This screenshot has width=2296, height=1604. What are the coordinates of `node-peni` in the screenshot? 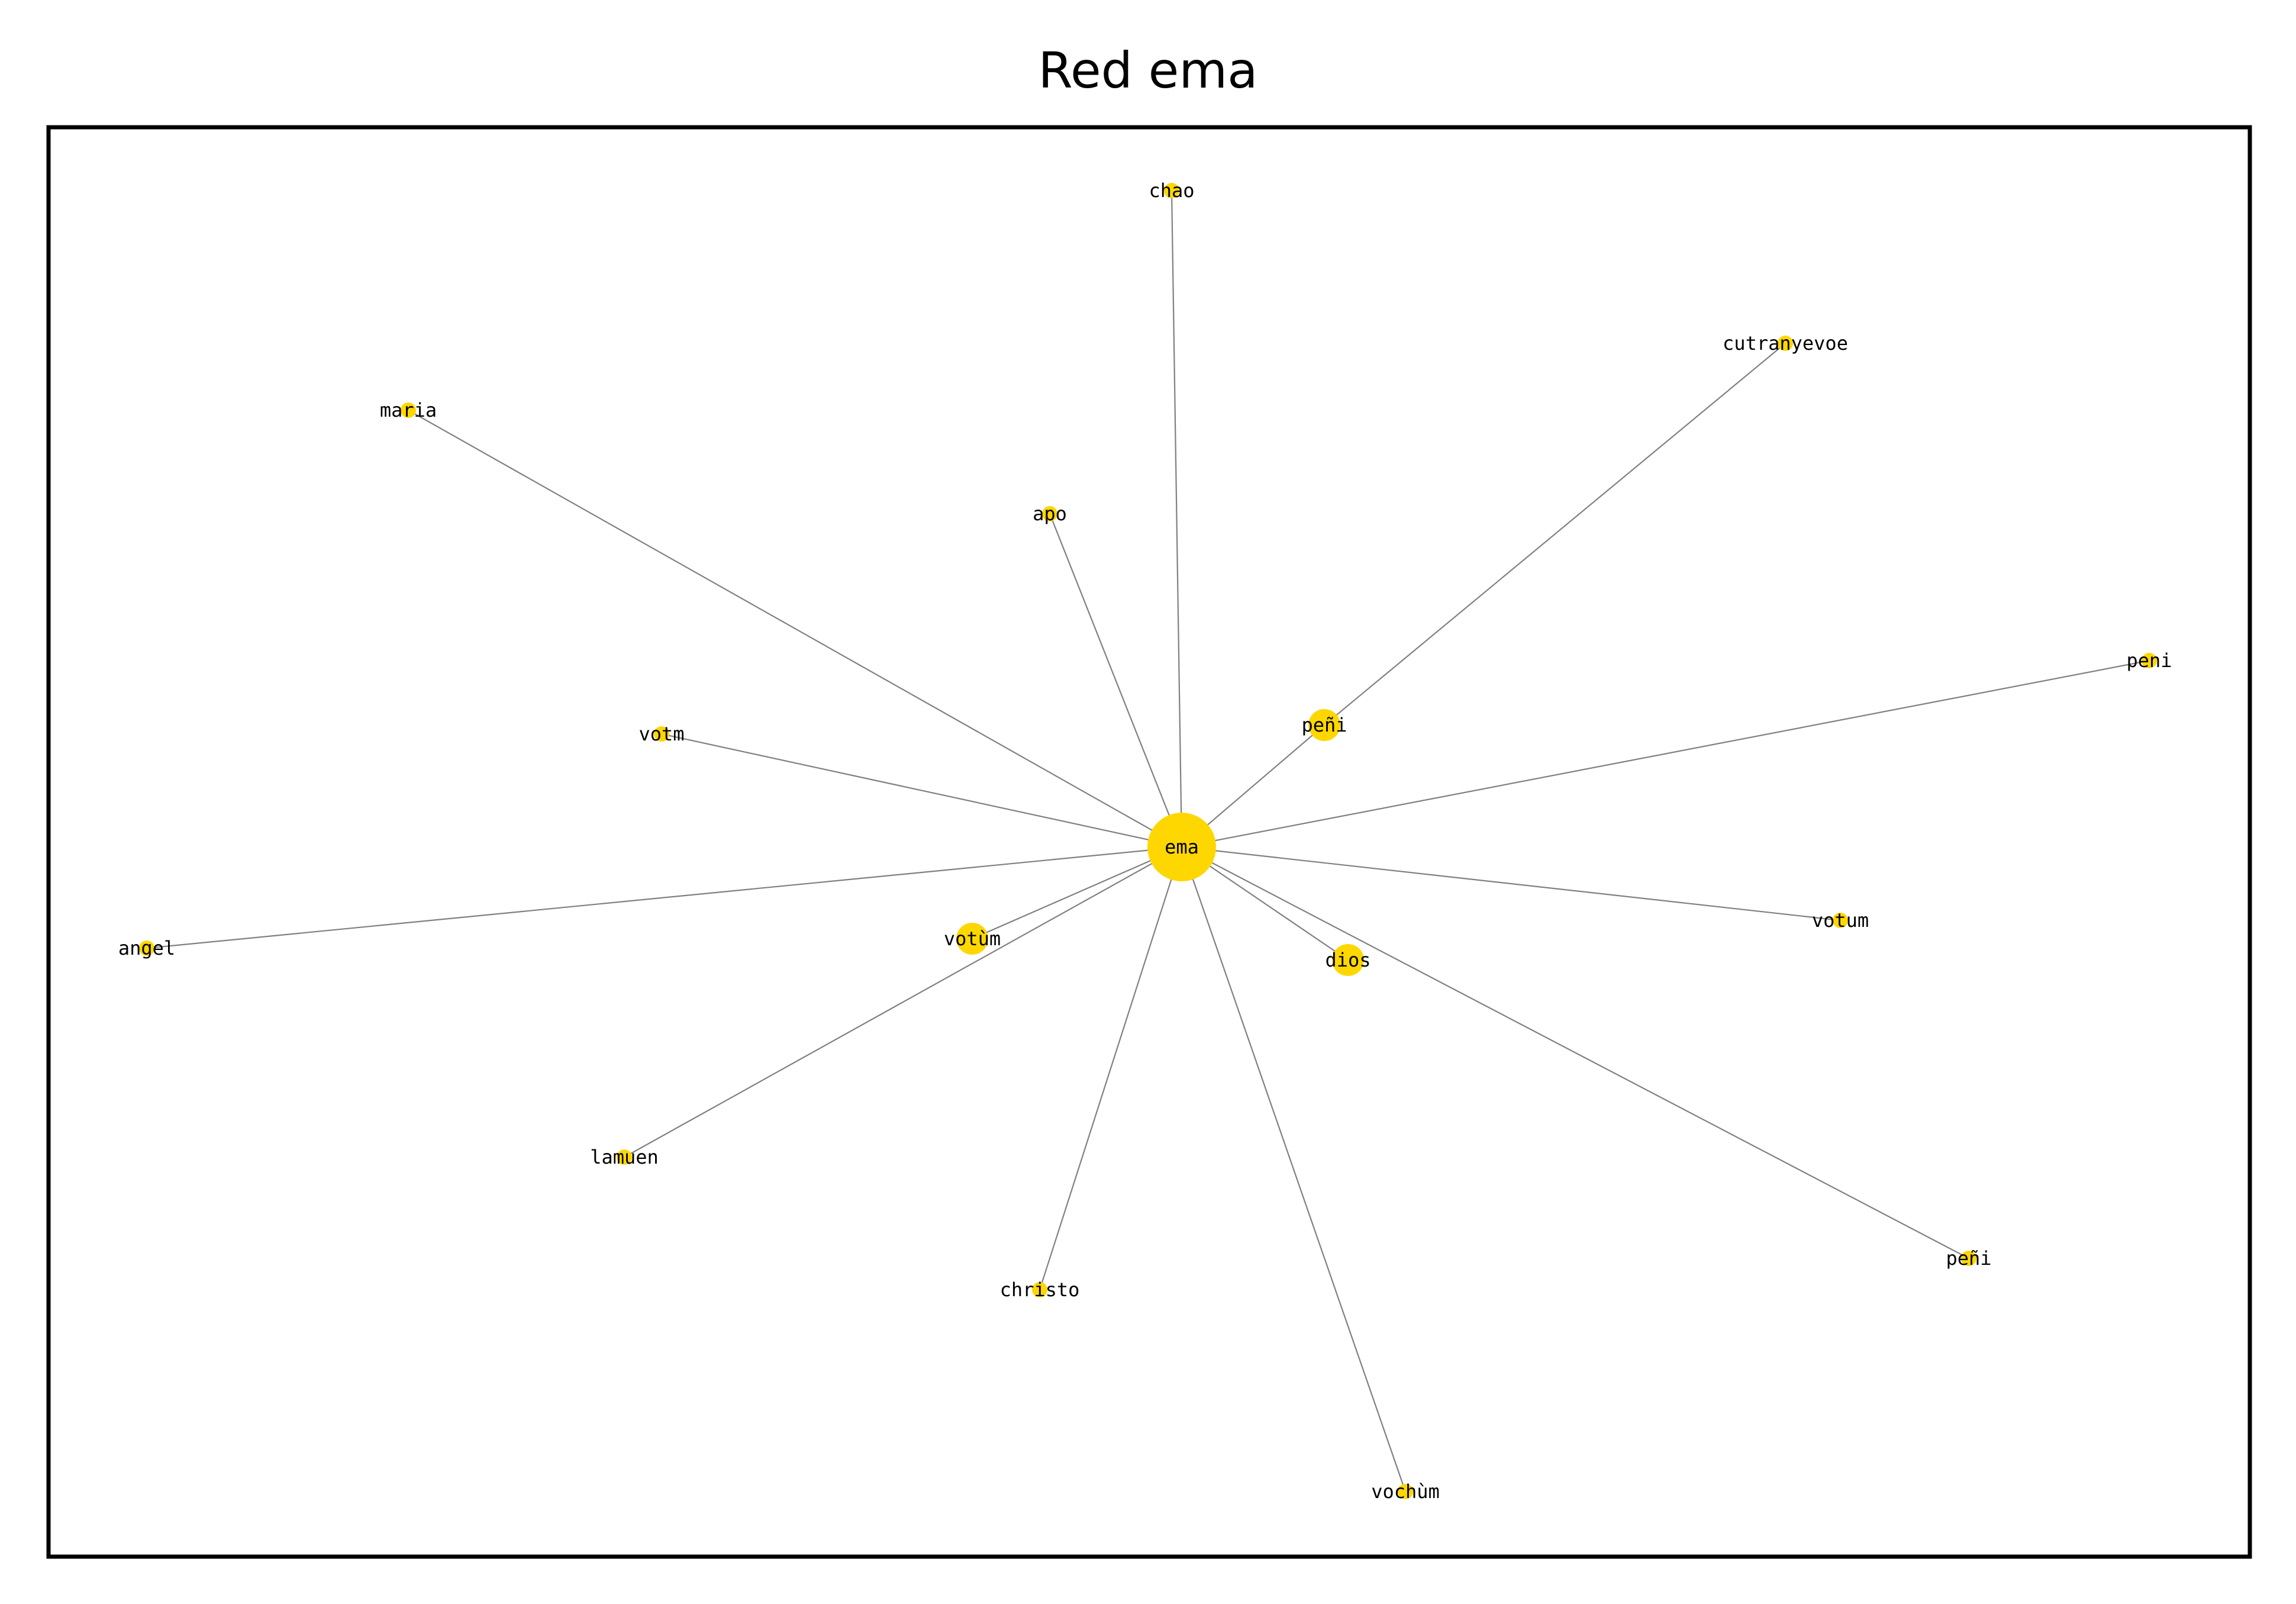 It's located at (2149, 660).